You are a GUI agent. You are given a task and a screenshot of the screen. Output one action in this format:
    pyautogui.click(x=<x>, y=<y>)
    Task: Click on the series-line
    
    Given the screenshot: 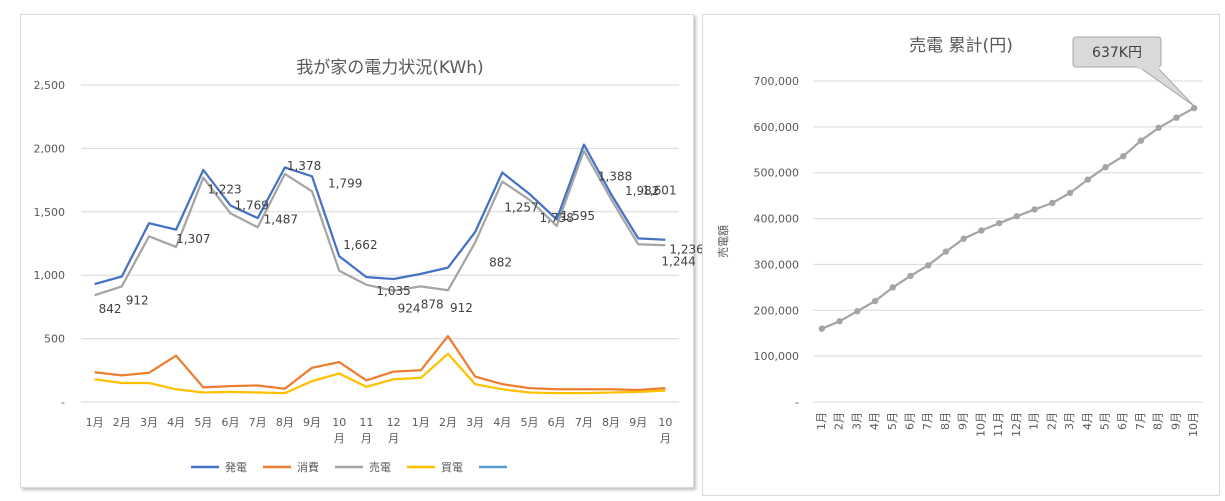 What is the action you would take?
    pyautogui.click(x=1008, y=218)
    